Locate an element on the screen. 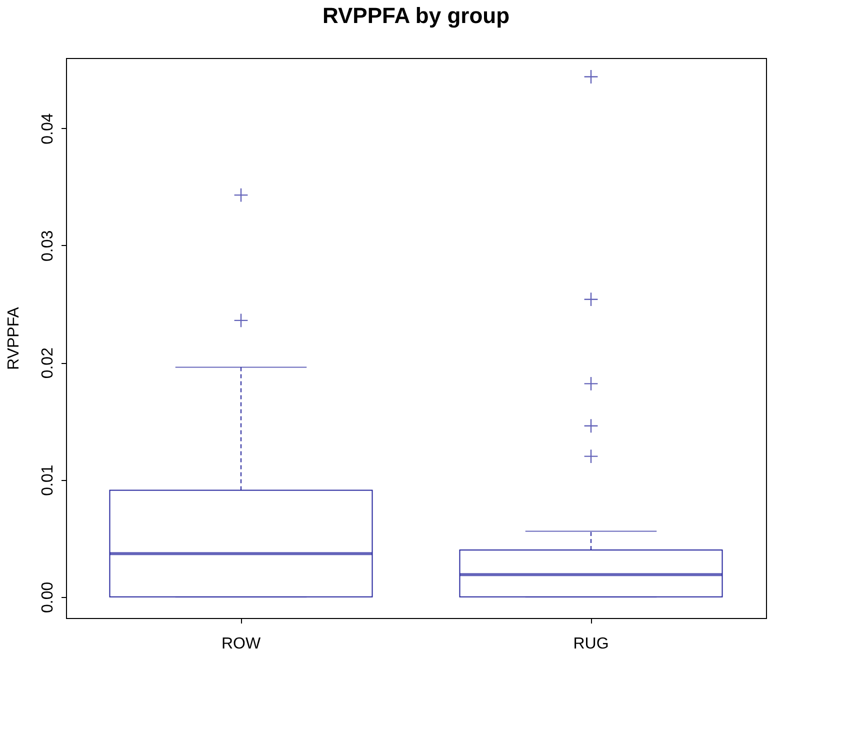  y-tick-label: 0.04 is located at coordinates (48, 128).